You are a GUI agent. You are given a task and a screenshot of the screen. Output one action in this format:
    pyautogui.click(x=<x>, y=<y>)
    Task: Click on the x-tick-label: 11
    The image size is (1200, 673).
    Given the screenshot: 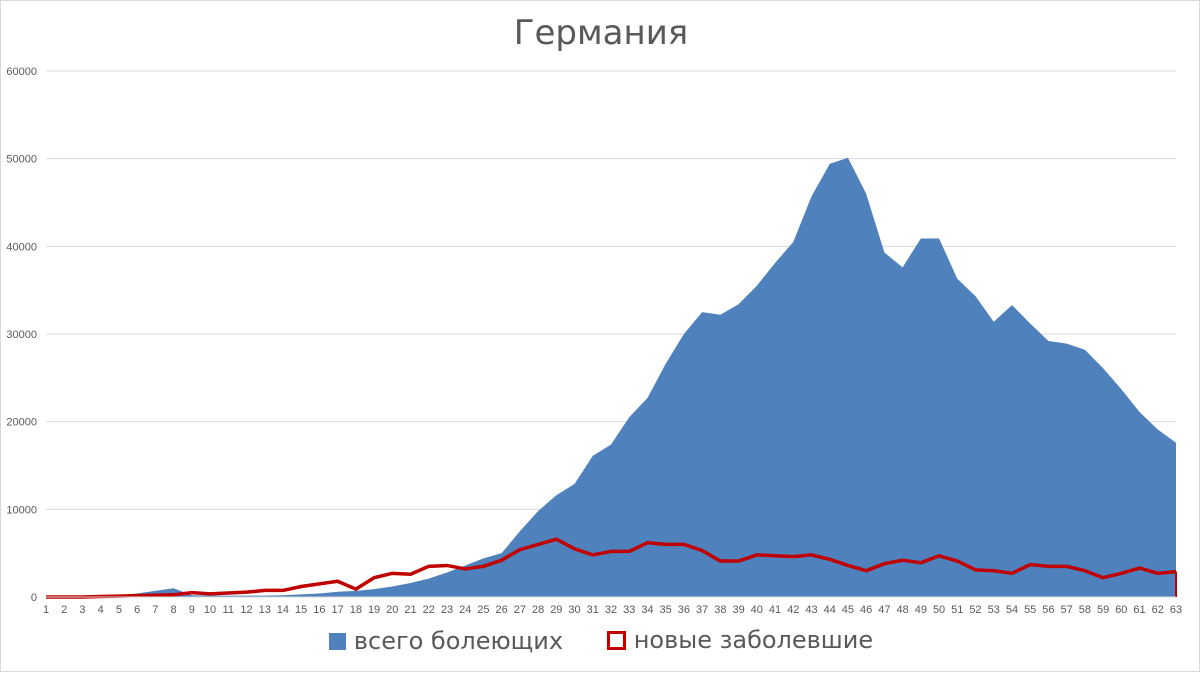 What is the action you would take?
    pyautogui.click(x=228, y=610)
    